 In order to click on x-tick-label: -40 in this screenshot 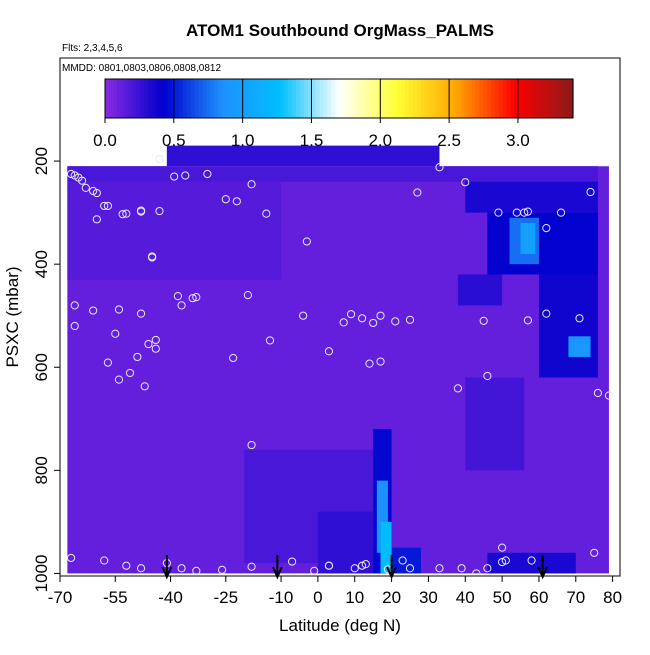, I will do `click(170, 597)`.